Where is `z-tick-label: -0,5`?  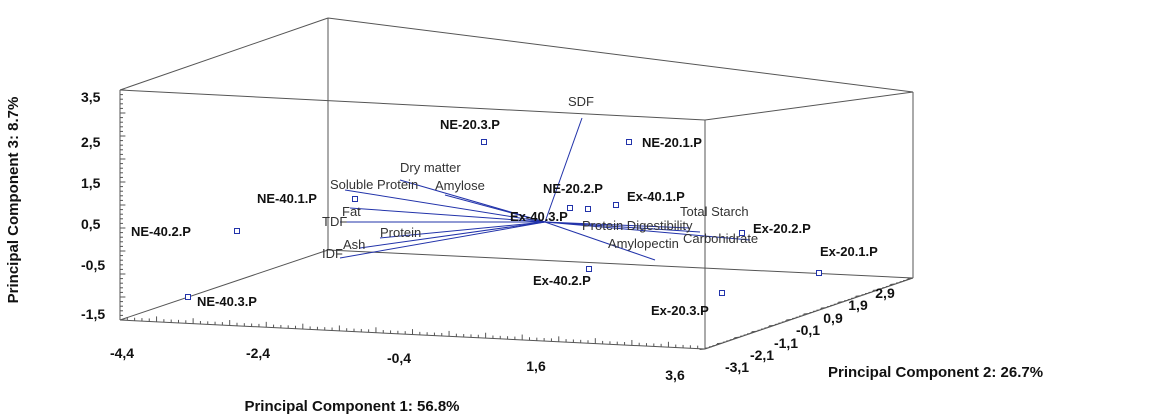
z-tick-label: -0,5 is located at coordinates (93, 265).